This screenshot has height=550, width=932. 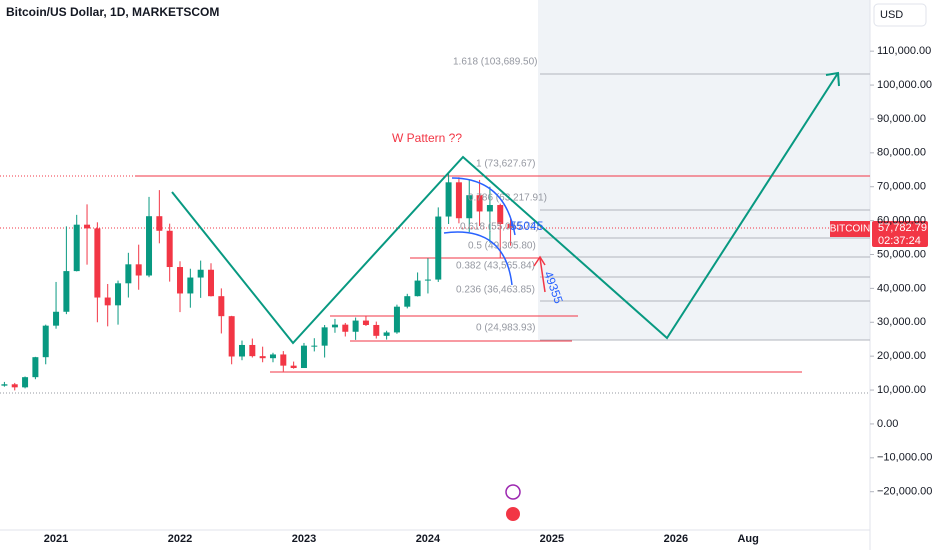 I want to click on y-tick-label: 10,000.00, so click(x=901, y=390).